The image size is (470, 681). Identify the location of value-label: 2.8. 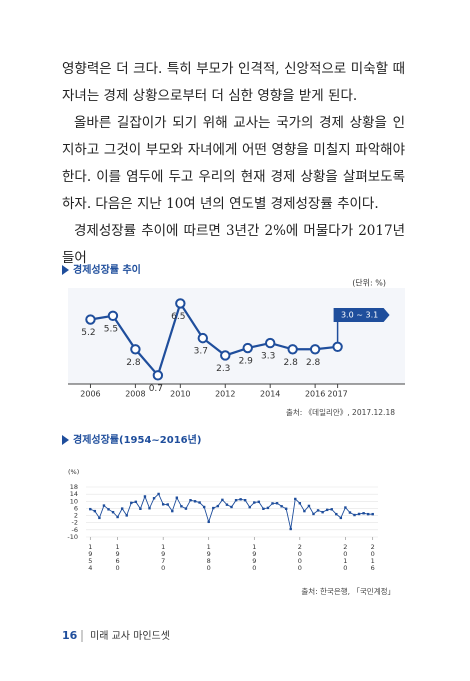
(291, 363).